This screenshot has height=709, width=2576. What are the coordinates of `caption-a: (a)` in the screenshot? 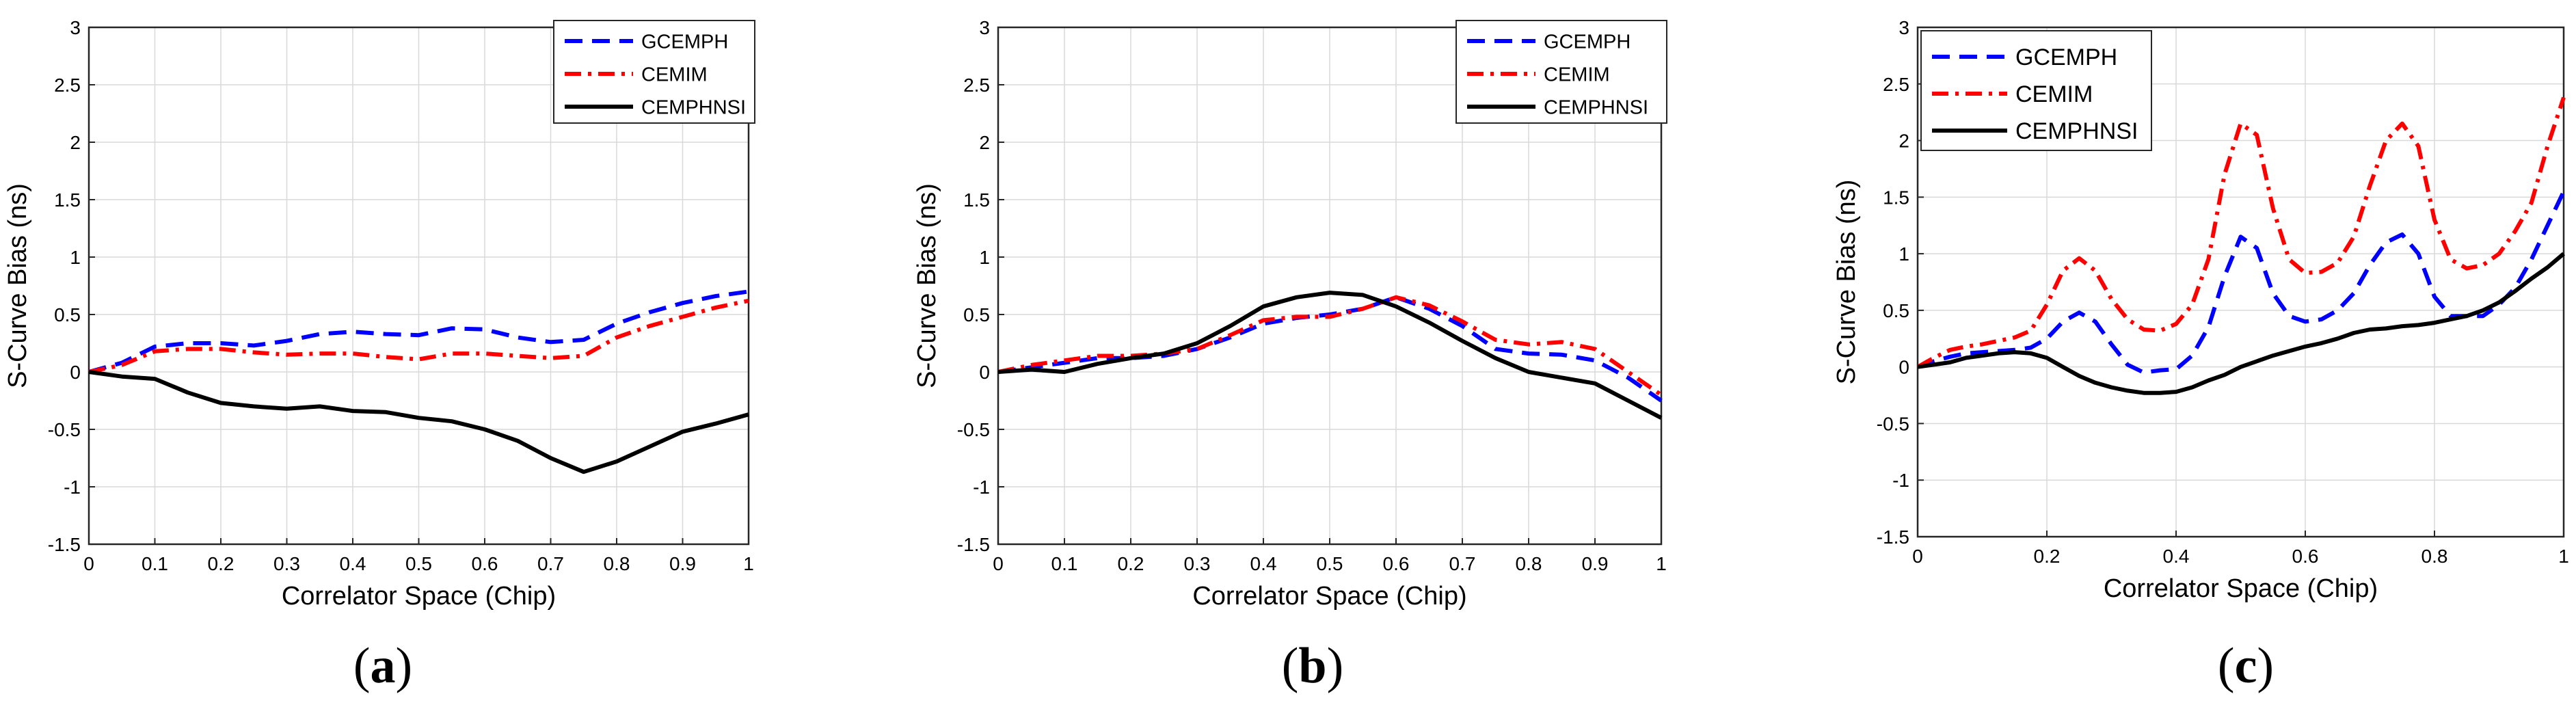 It's located at (383, 666).